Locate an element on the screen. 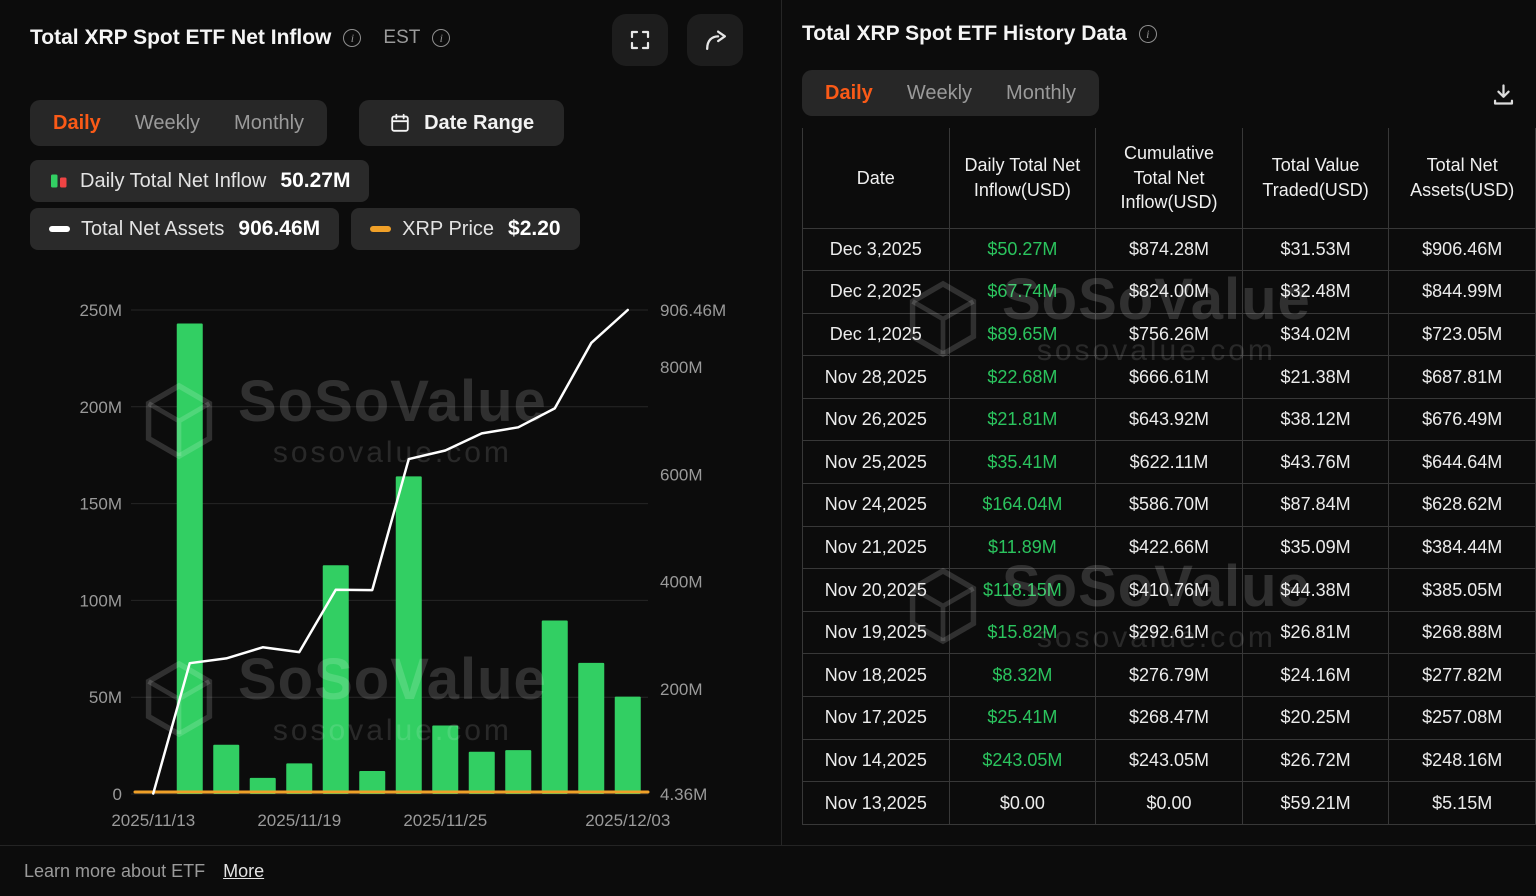 This screenshot has height=896, width=1536. date-cell: Nov 17,2025 is located at coordinates (876, 718).